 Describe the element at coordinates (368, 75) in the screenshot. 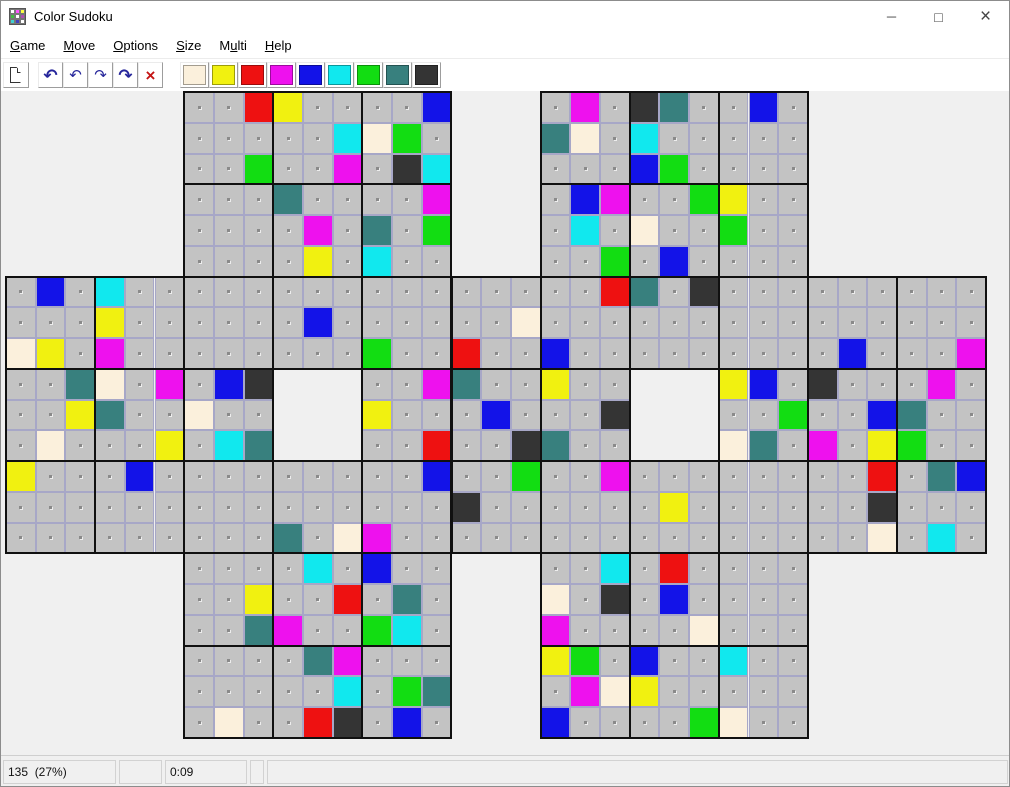

I see `palette-swatch-green` at that location.